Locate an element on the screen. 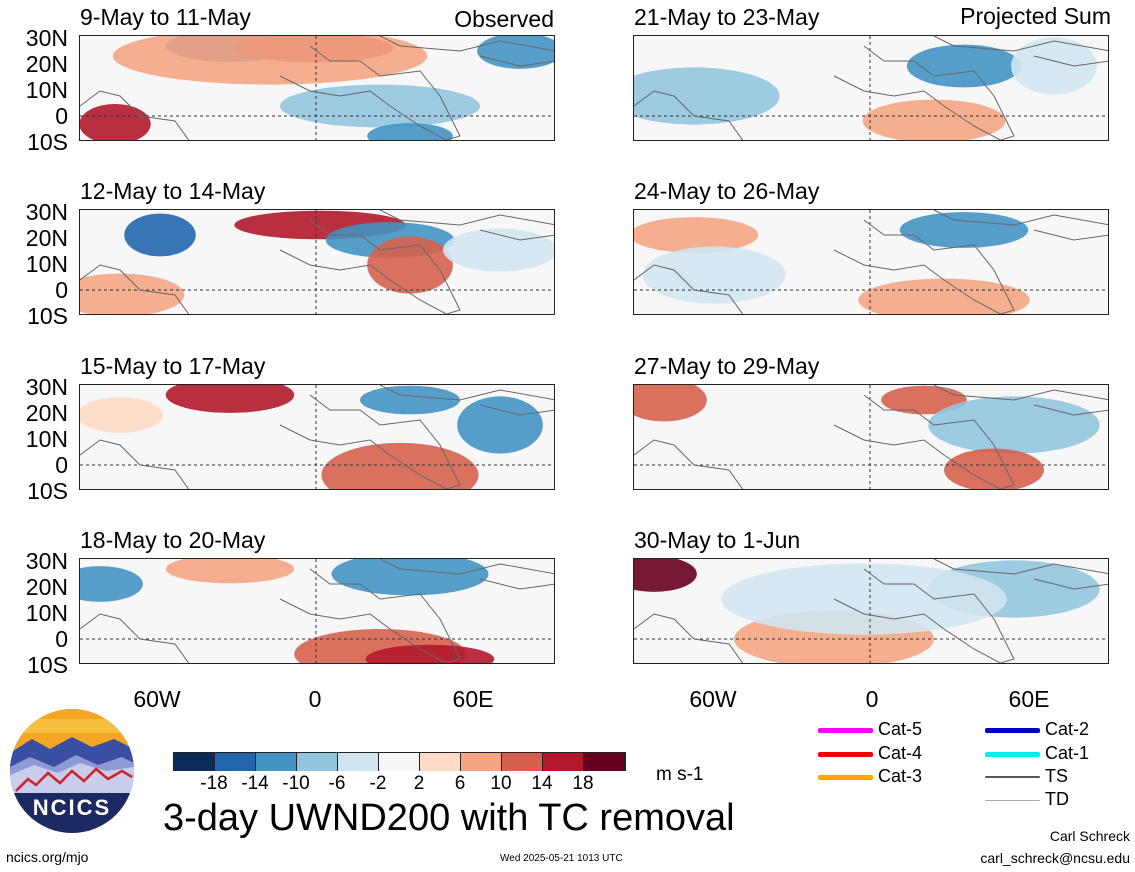 This screenshot has width=1135, height=872. panel-title-proj-1: 21-May to 23-May is located at coordinates (727, 17).